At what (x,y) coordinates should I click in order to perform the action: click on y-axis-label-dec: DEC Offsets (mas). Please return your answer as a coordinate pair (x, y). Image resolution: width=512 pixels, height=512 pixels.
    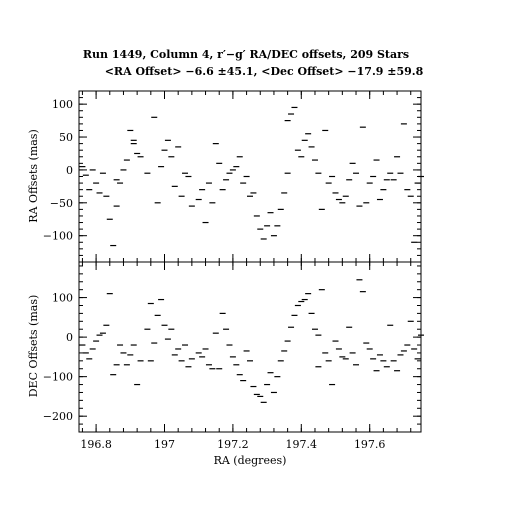
    Looking at the image, I should click on (33, 346).